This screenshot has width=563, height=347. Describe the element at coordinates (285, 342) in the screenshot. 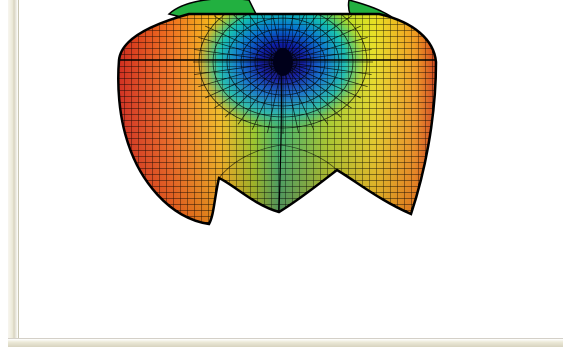

I see `window-bottom-edge` at that location.